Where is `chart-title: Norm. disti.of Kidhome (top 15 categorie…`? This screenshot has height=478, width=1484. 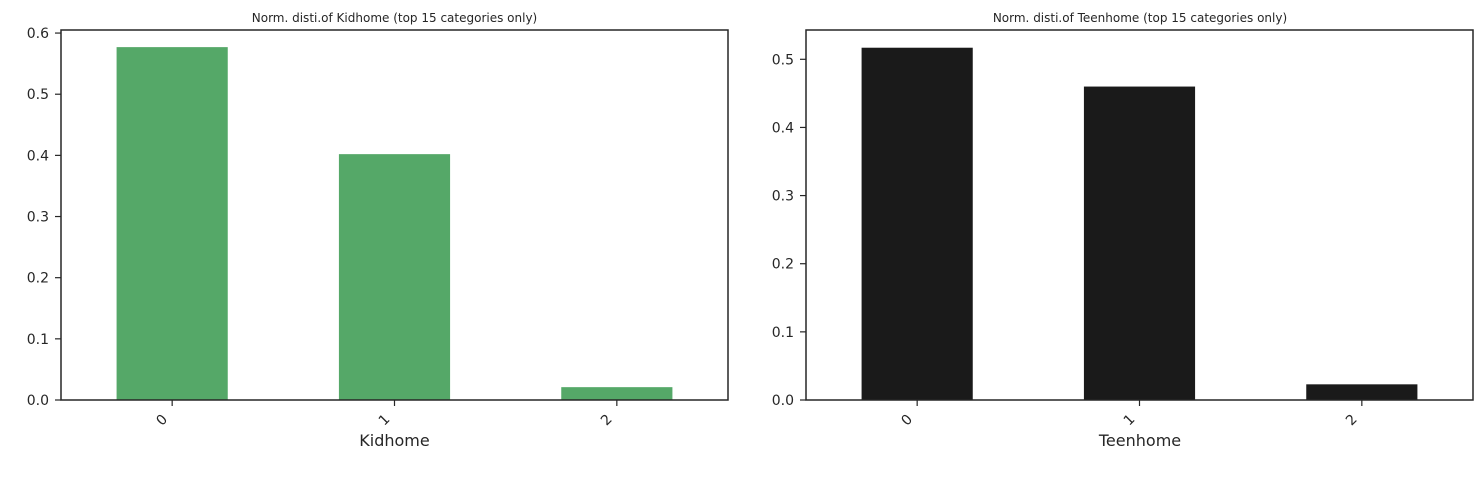 chart-title: Norm. disti.of Kidhome (top 15 categorie… is located at coordinates (394, 18).